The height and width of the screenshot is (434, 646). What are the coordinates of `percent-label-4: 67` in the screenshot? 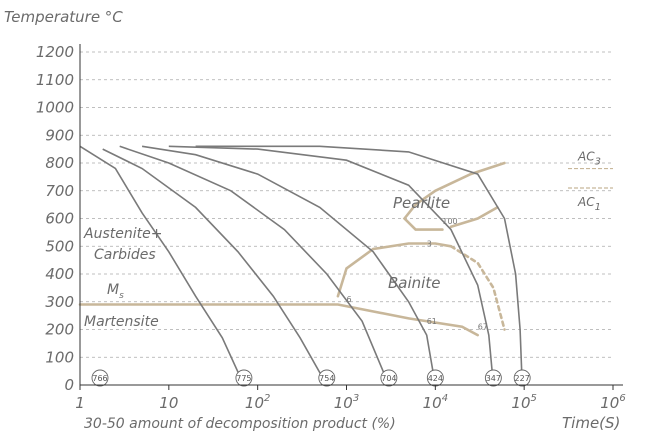 It's located at (483, 327).